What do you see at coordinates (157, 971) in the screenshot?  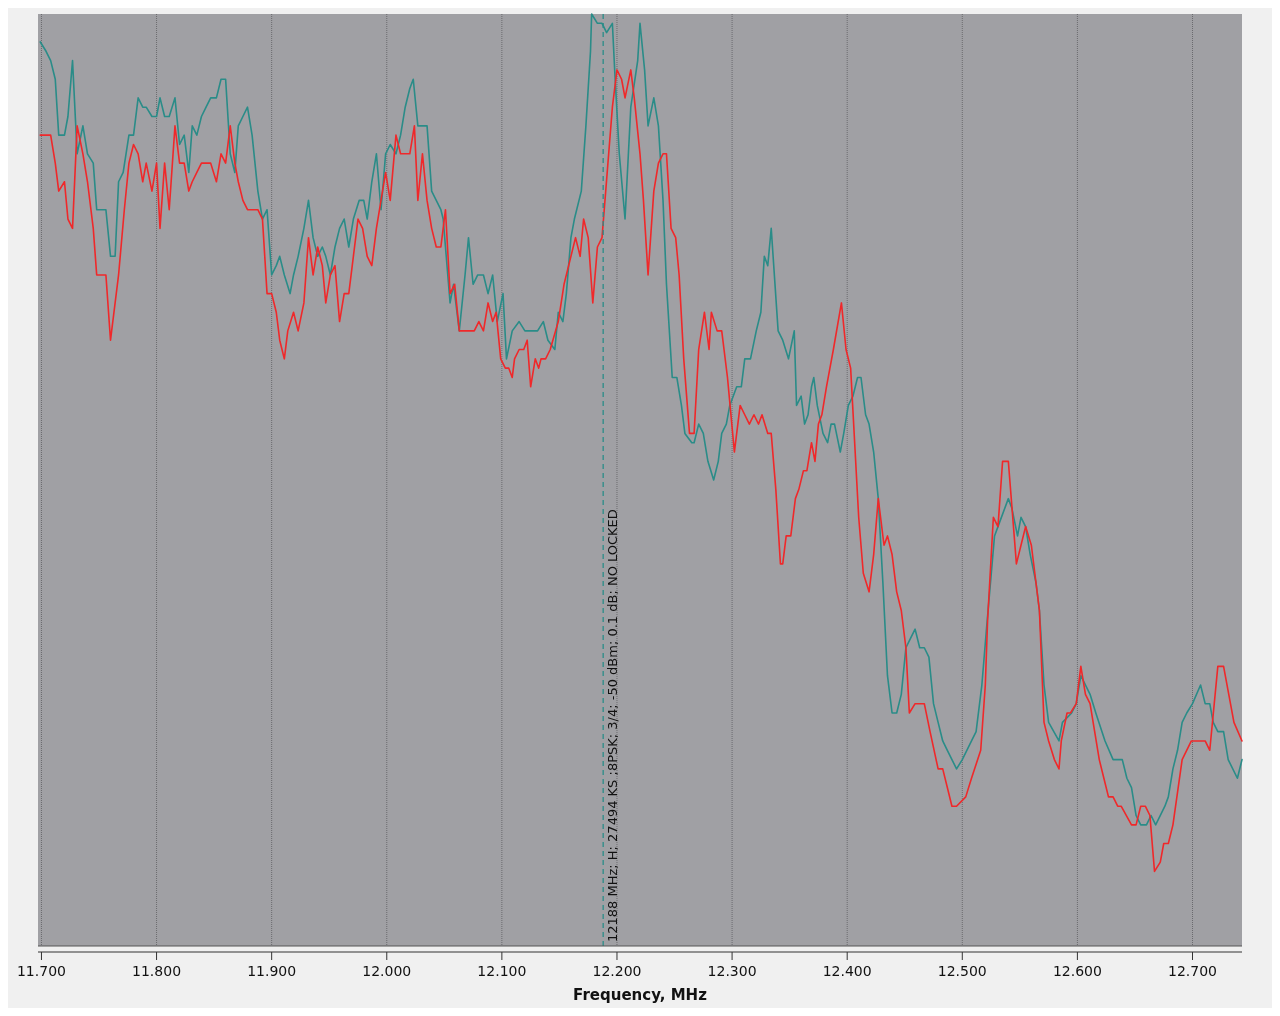 I see `x-tick-label: 11.800` at bounding box center [157, 971].